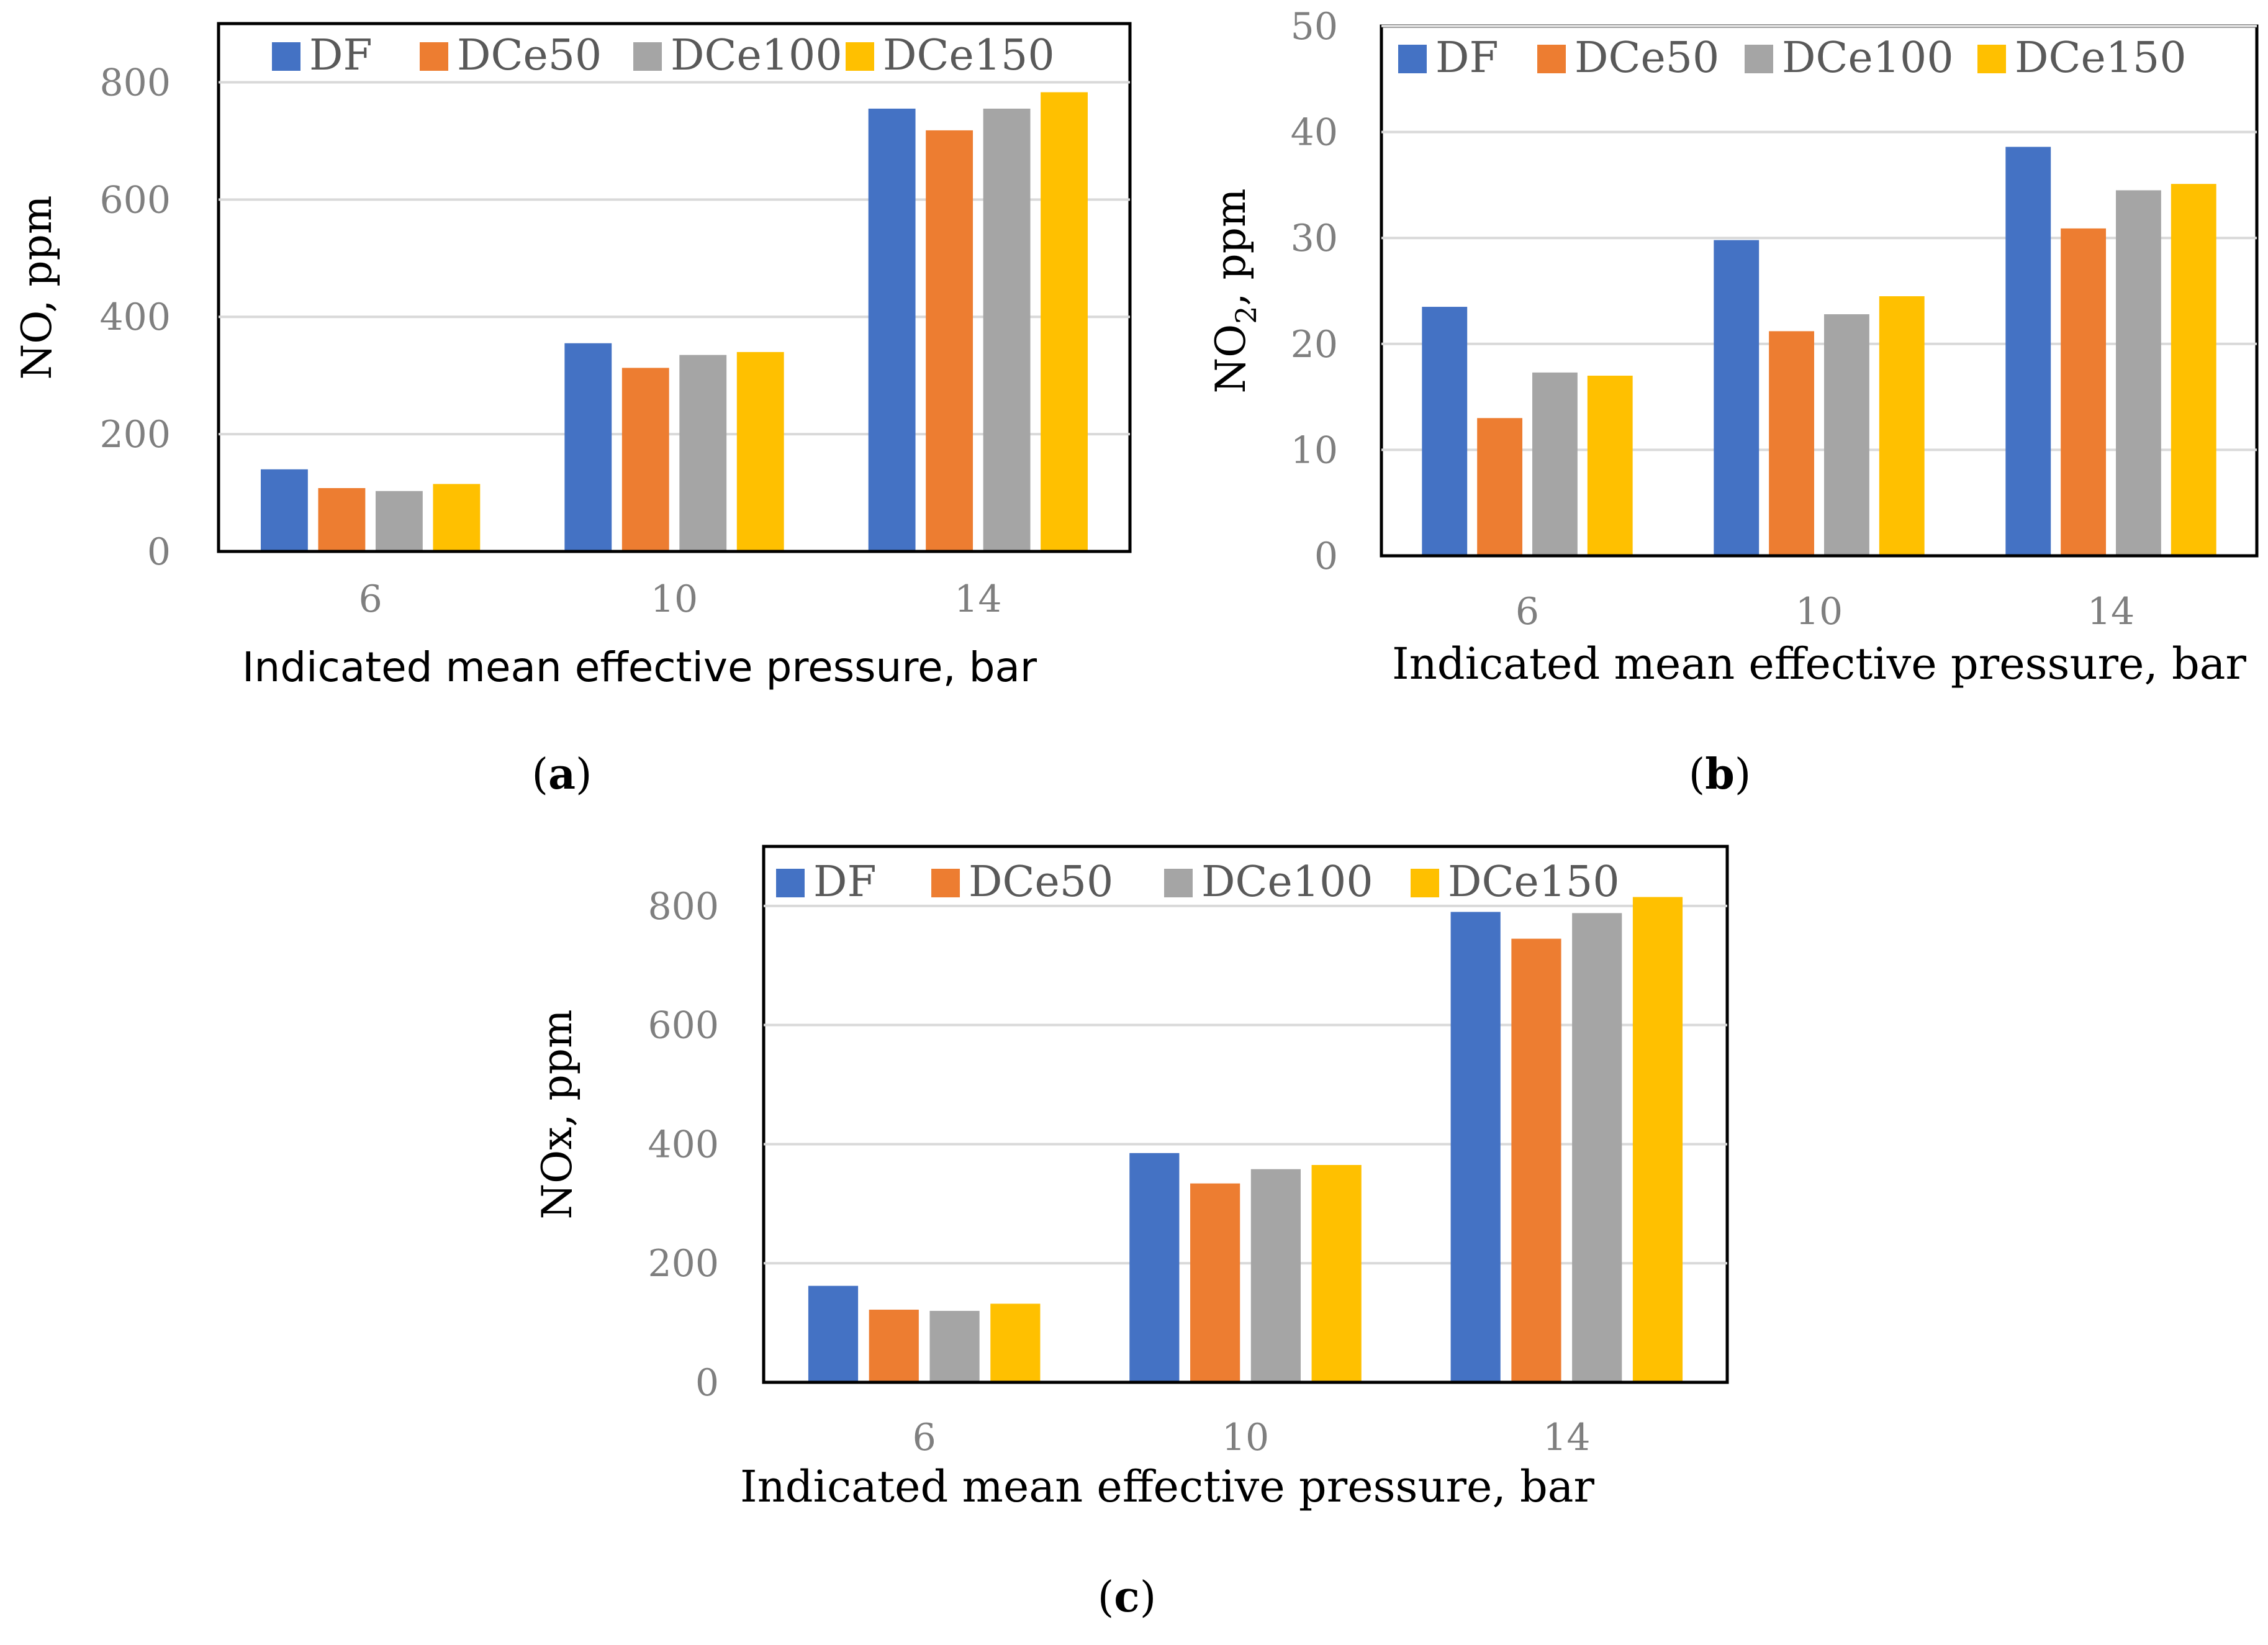 The width and height of the screenshot is (2268, 1645). I want to click on x-axis-label-b: Indicated mean effective pressure, bar, so click(1819, 663).